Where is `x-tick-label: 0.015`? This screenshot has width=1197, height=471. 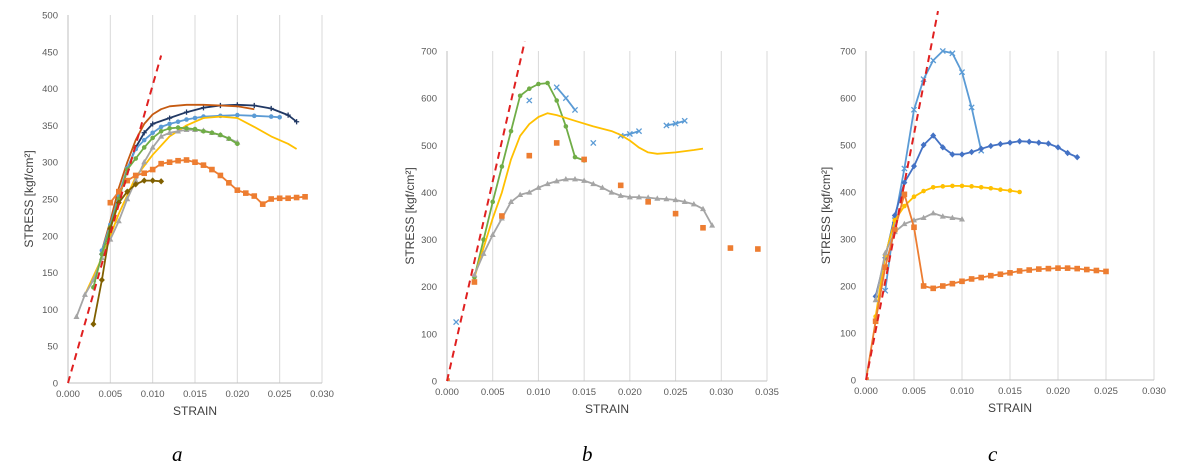 x-tick-label: 0.015 is located at coordinates (1010, 391).